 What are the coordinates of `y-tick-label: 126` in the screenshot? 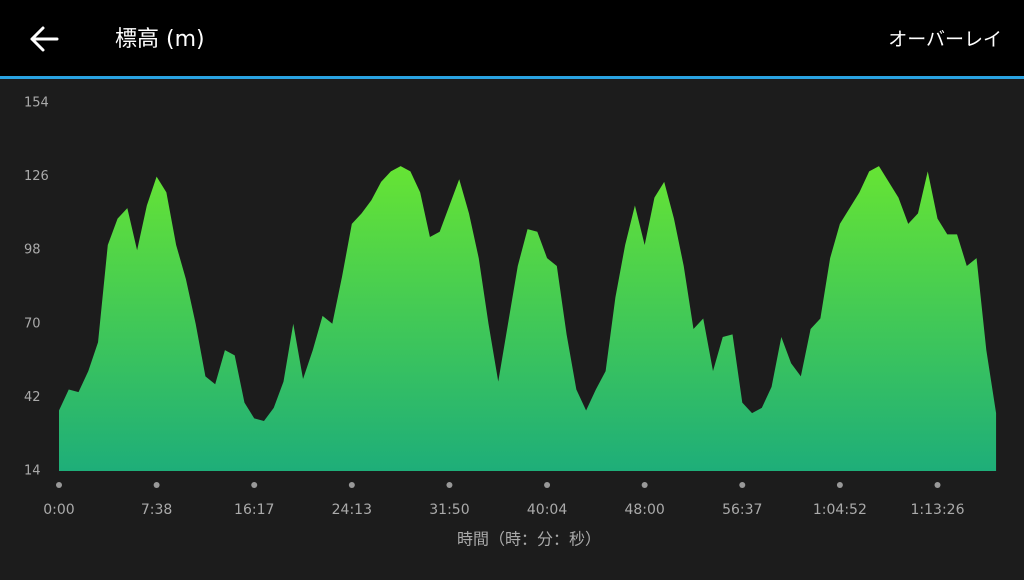 It's located at (36, 176).